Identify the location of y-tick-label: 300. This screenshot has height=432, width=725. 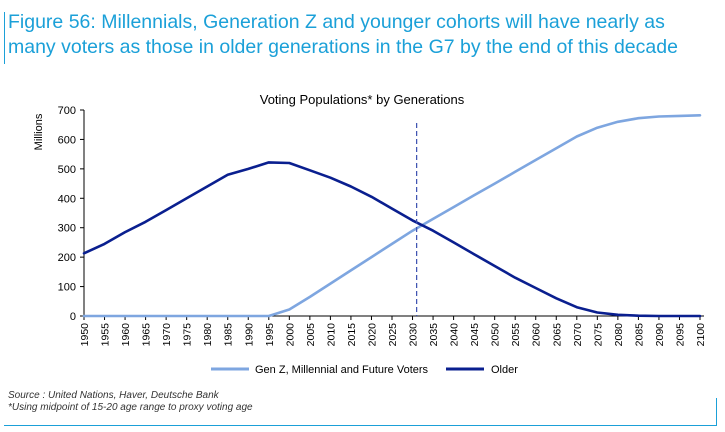
(67, 229).